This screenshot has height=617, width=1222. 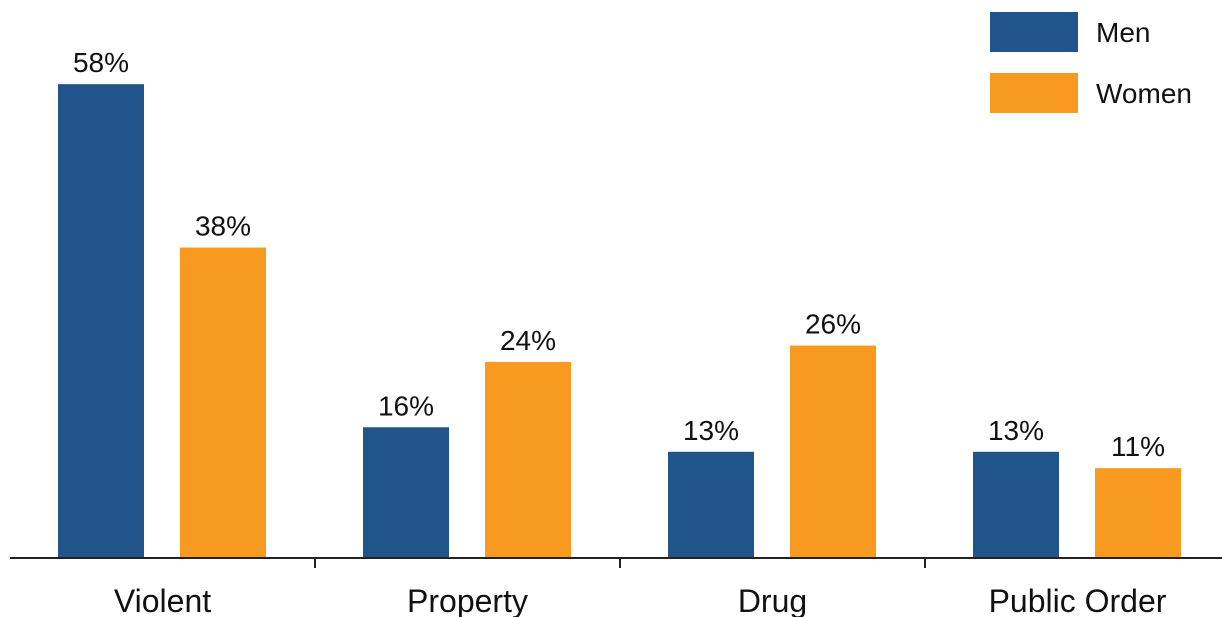 What do you see at coordinates (1138, 446) in the screenshot?
I see `value-label-women-public-order: 11%` at bounding box center [1138, 446].